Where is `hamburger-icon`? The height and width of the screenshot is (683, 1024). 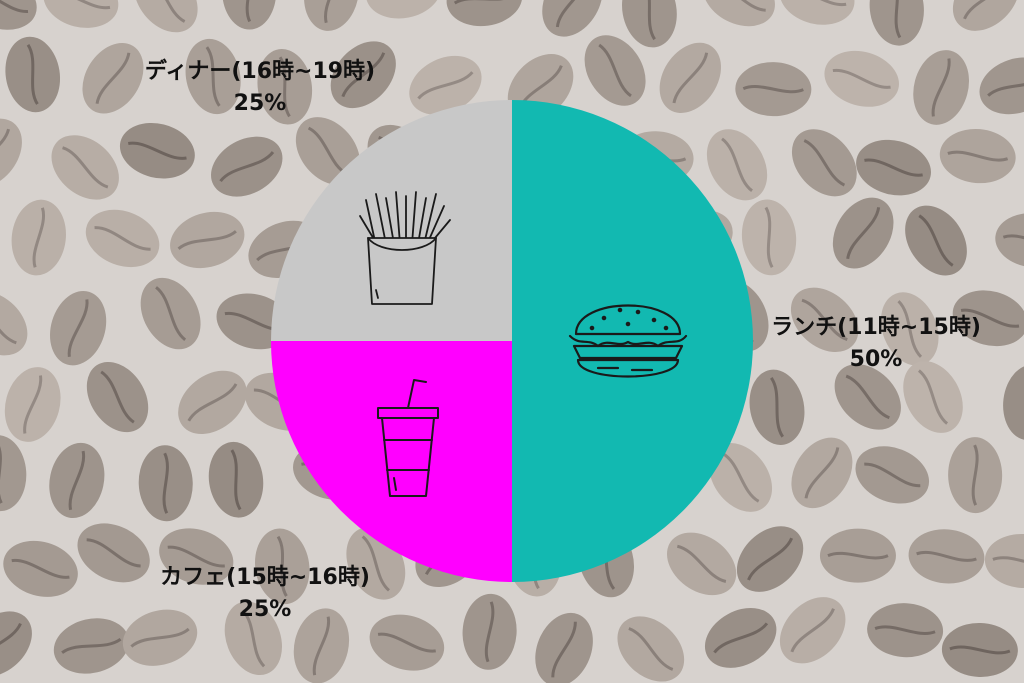
hamburger-icon is located at coordinates (628, 341).